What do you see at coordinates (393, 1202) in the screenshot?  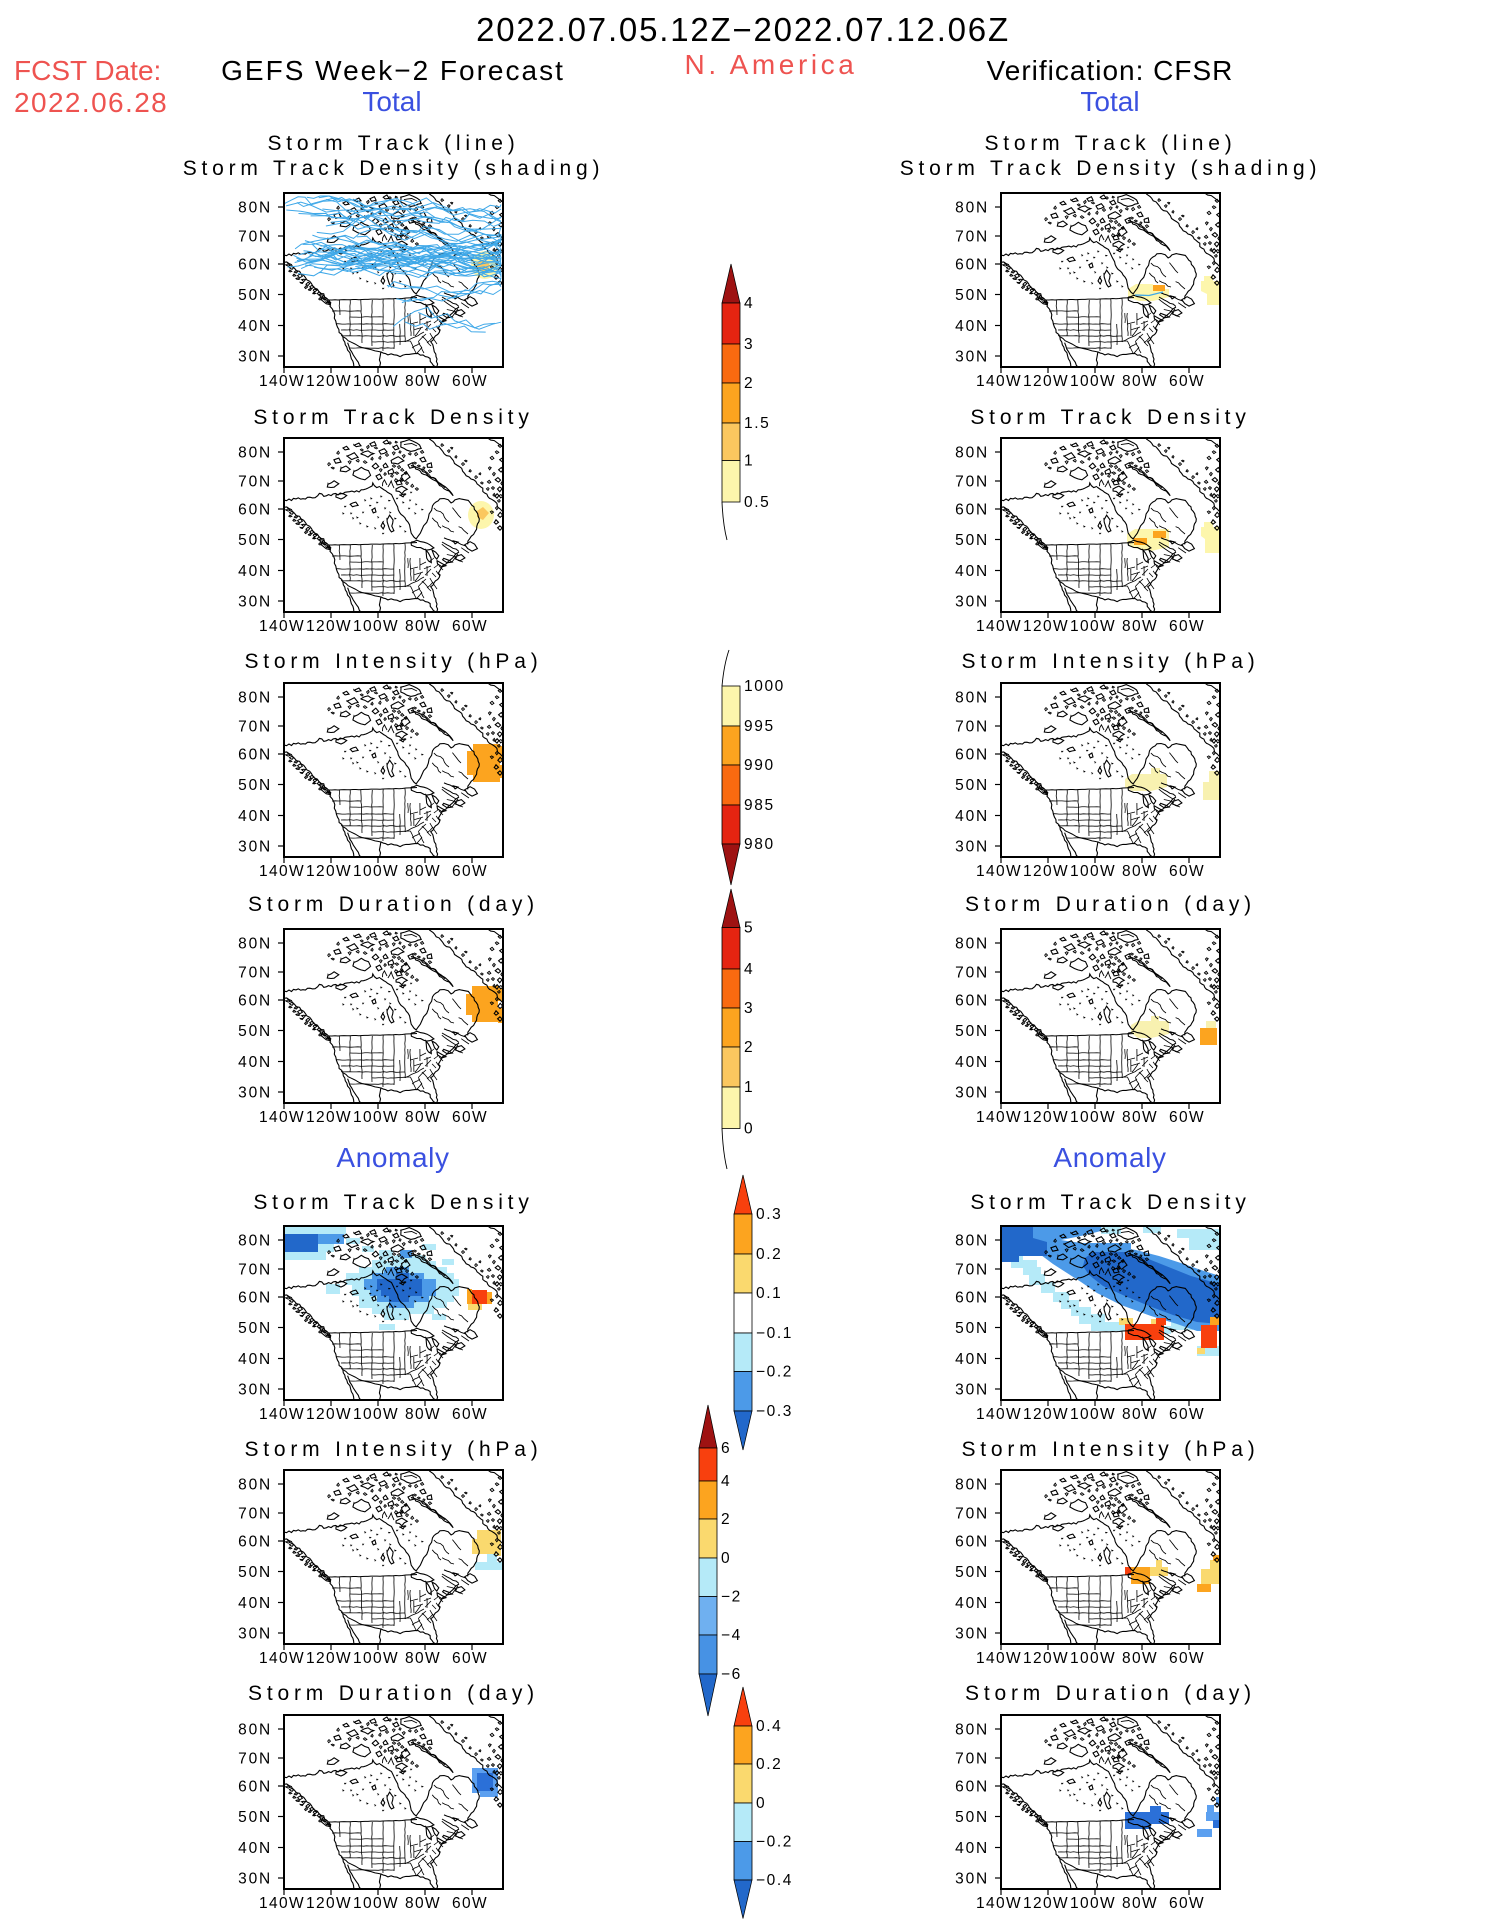 I see `svg-text: Storm Track Density` at bounding box center [393, 1202].